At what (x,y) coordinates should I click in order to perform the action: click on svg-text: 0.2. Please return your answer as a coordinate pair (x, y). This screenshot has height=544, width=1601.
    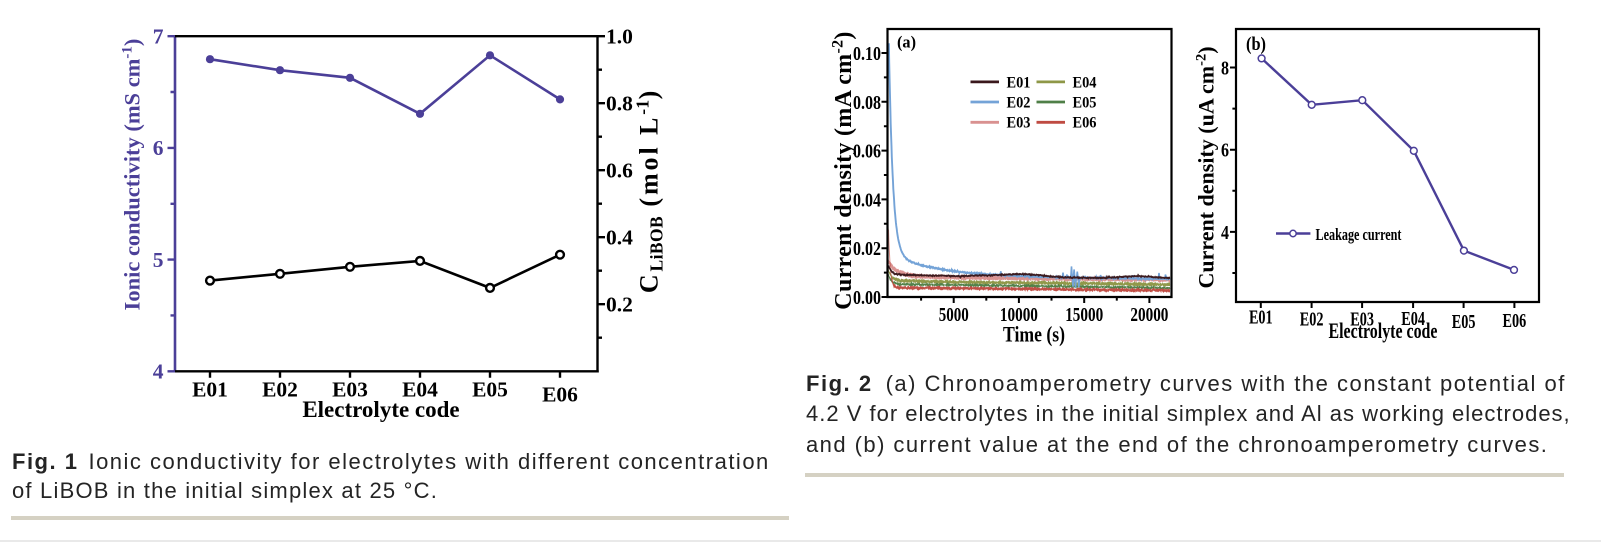
    Looking at the image, I should click on (619, 305).